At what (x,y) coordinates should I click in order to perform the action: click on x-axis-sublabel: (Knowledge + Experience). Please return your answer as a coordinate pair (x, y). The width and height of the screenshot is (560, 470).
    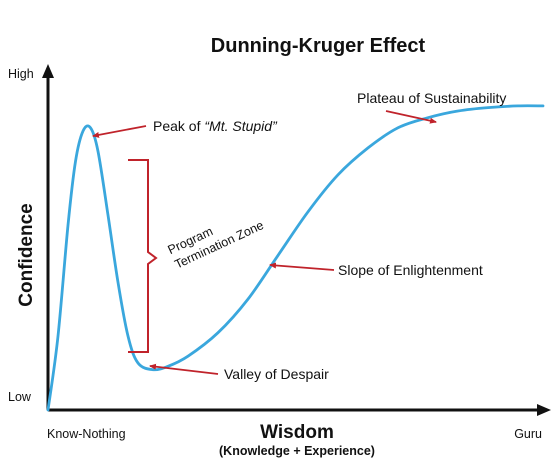
    Looking at the image, I should click on (297, 451).